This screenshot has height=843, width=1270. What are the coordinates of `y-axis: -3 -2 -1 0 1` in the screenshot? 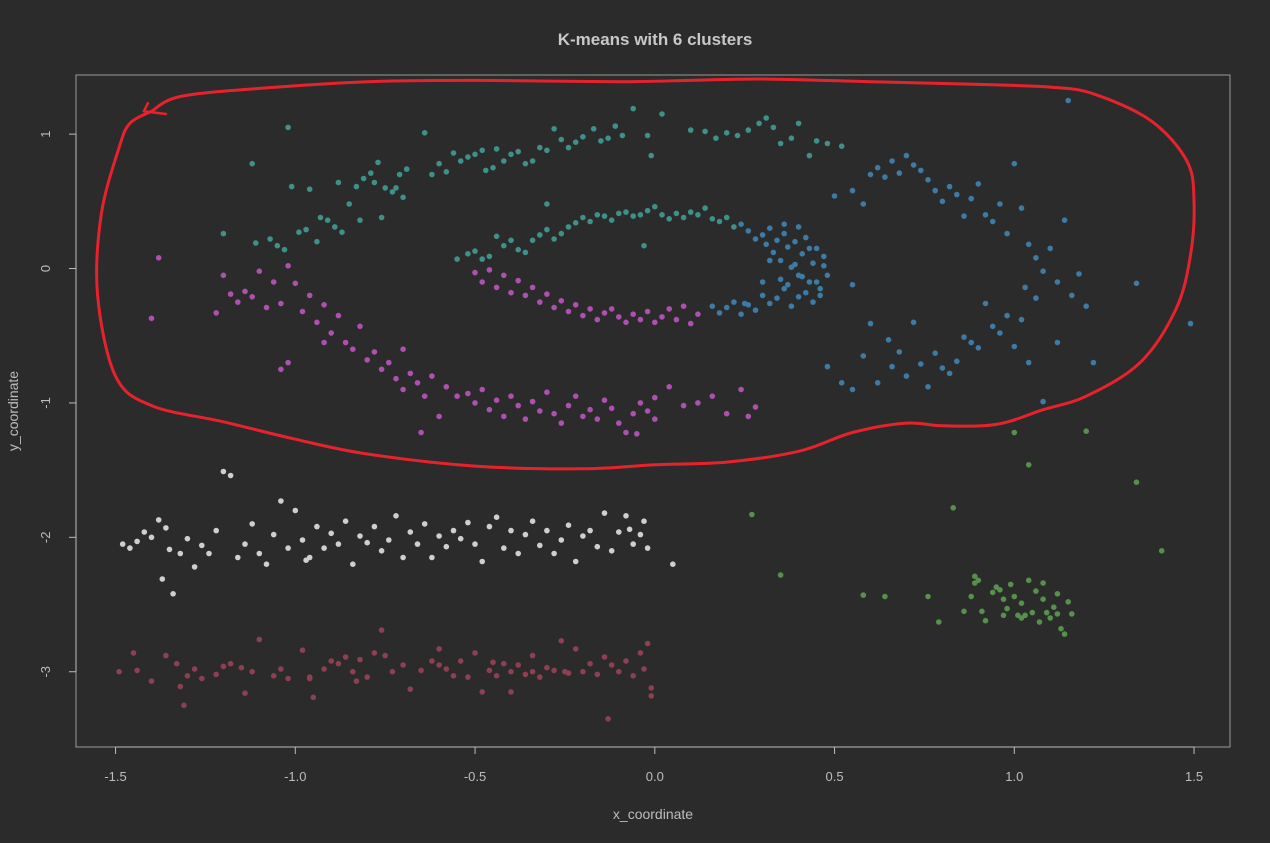 It's located at (57, 404).